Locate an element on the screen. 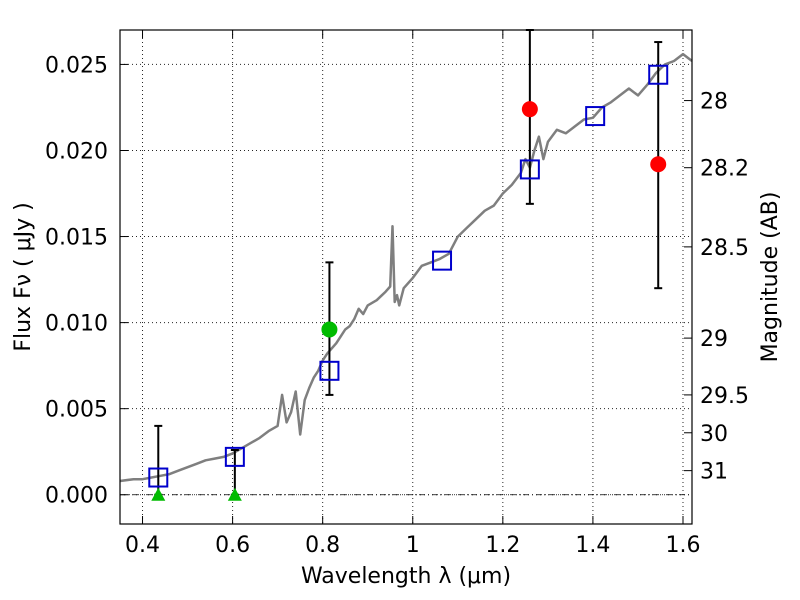 This screenshot has height=600, width=800. x-tick-label: 0.6 is located at coordinates (232, 545).